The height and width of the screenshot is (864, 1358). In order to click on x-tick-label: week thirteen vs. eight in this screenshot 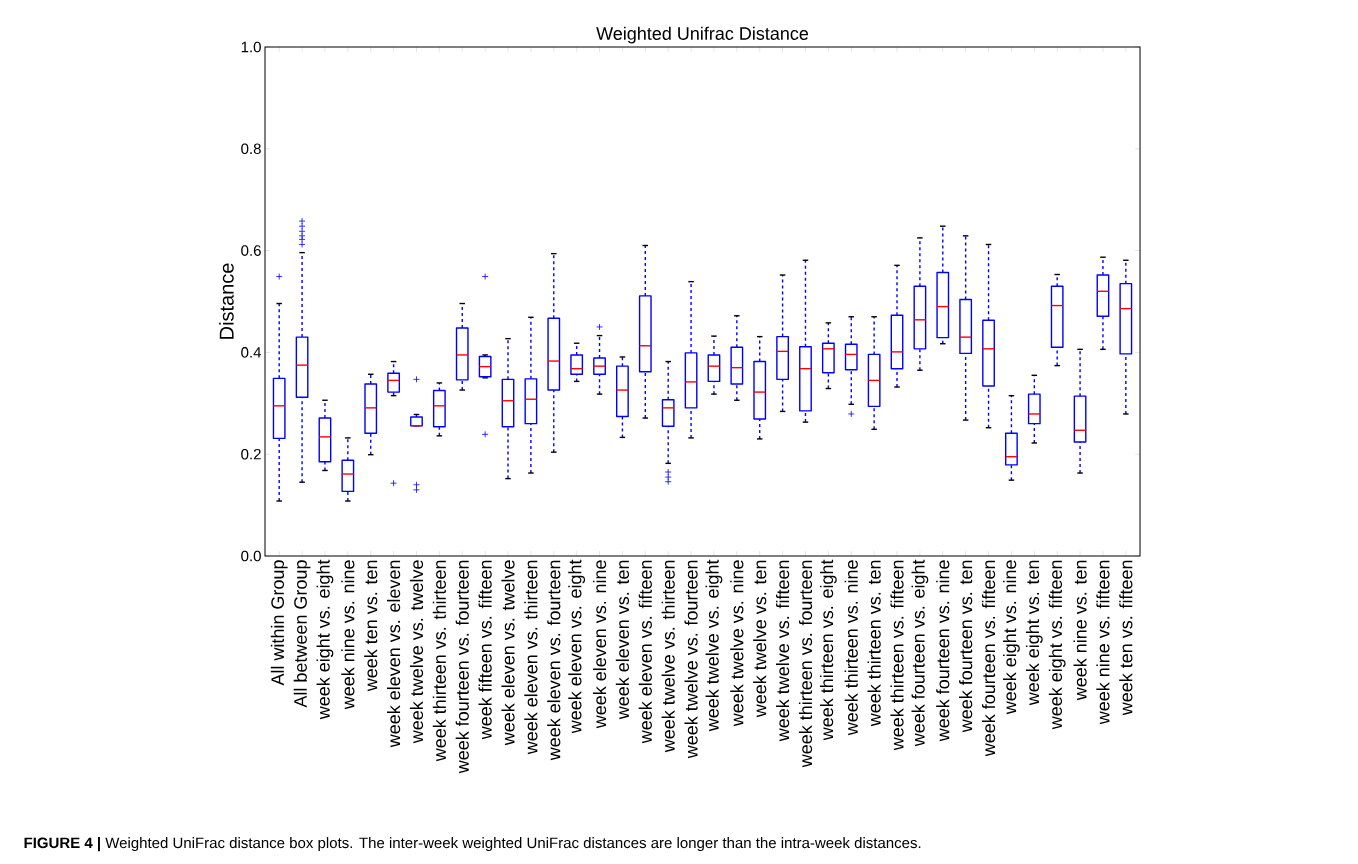, I will do `click(828, 650)`.